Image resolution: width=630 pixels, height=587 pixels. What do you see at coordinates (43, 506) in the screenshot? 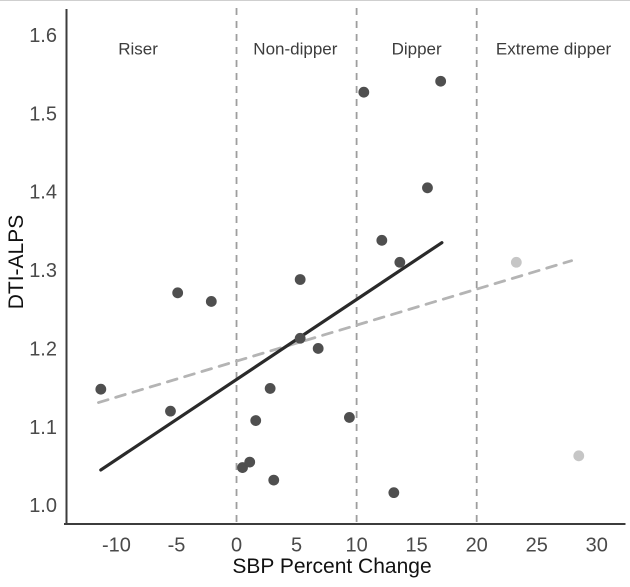
I see `y-tick-label: 1.0` at bounding box center [43, 506].